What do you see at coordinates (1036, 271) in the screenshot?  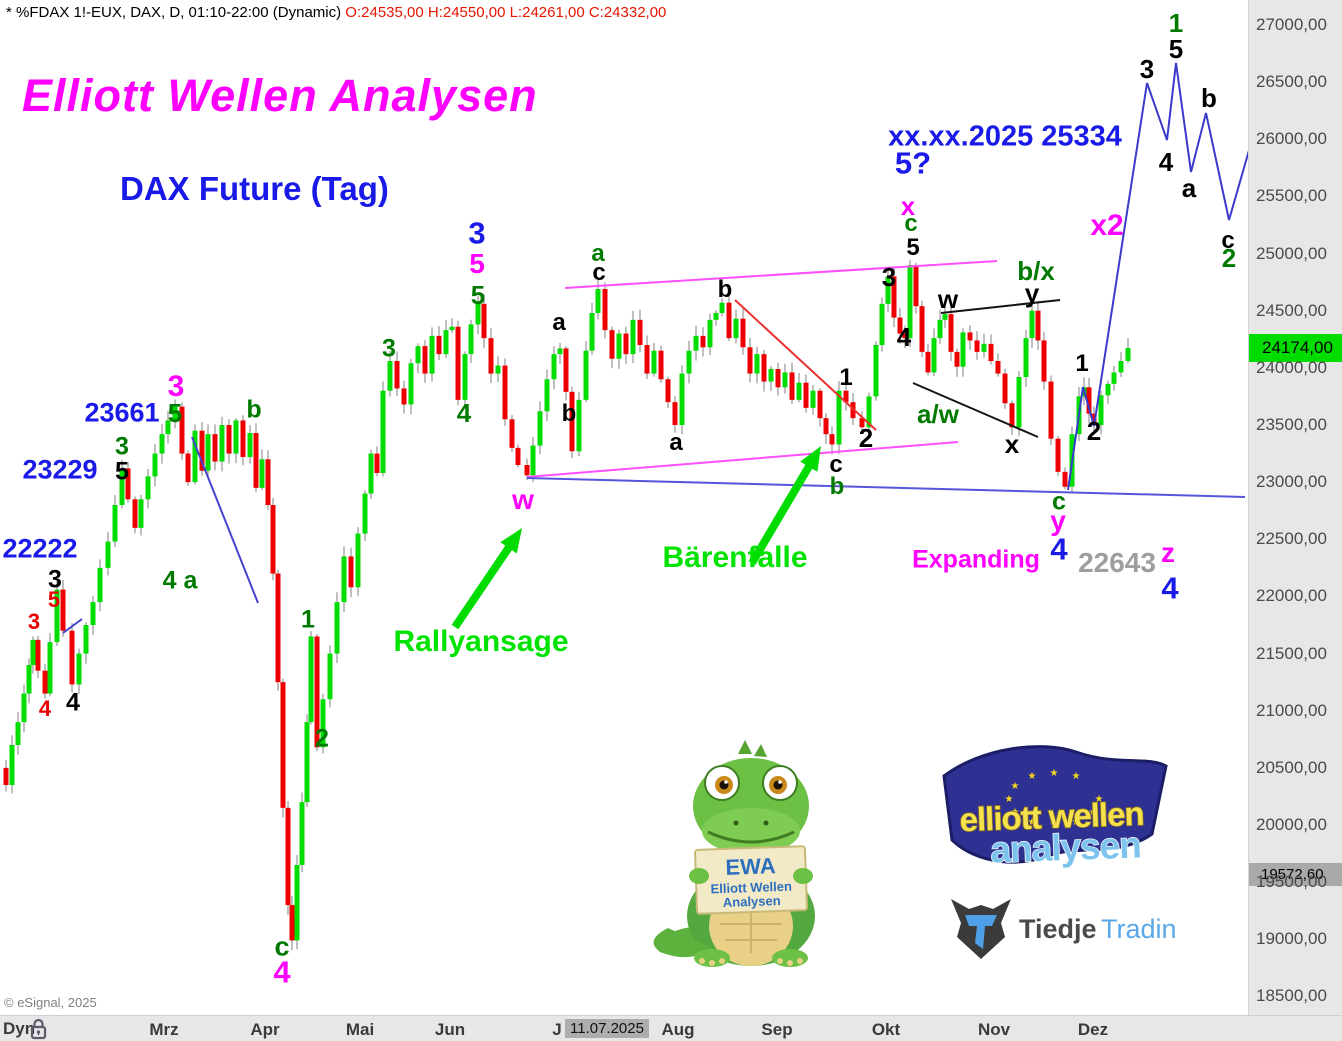 I see `wave-bx-green: b/x` at bounding box center [1036, 271].